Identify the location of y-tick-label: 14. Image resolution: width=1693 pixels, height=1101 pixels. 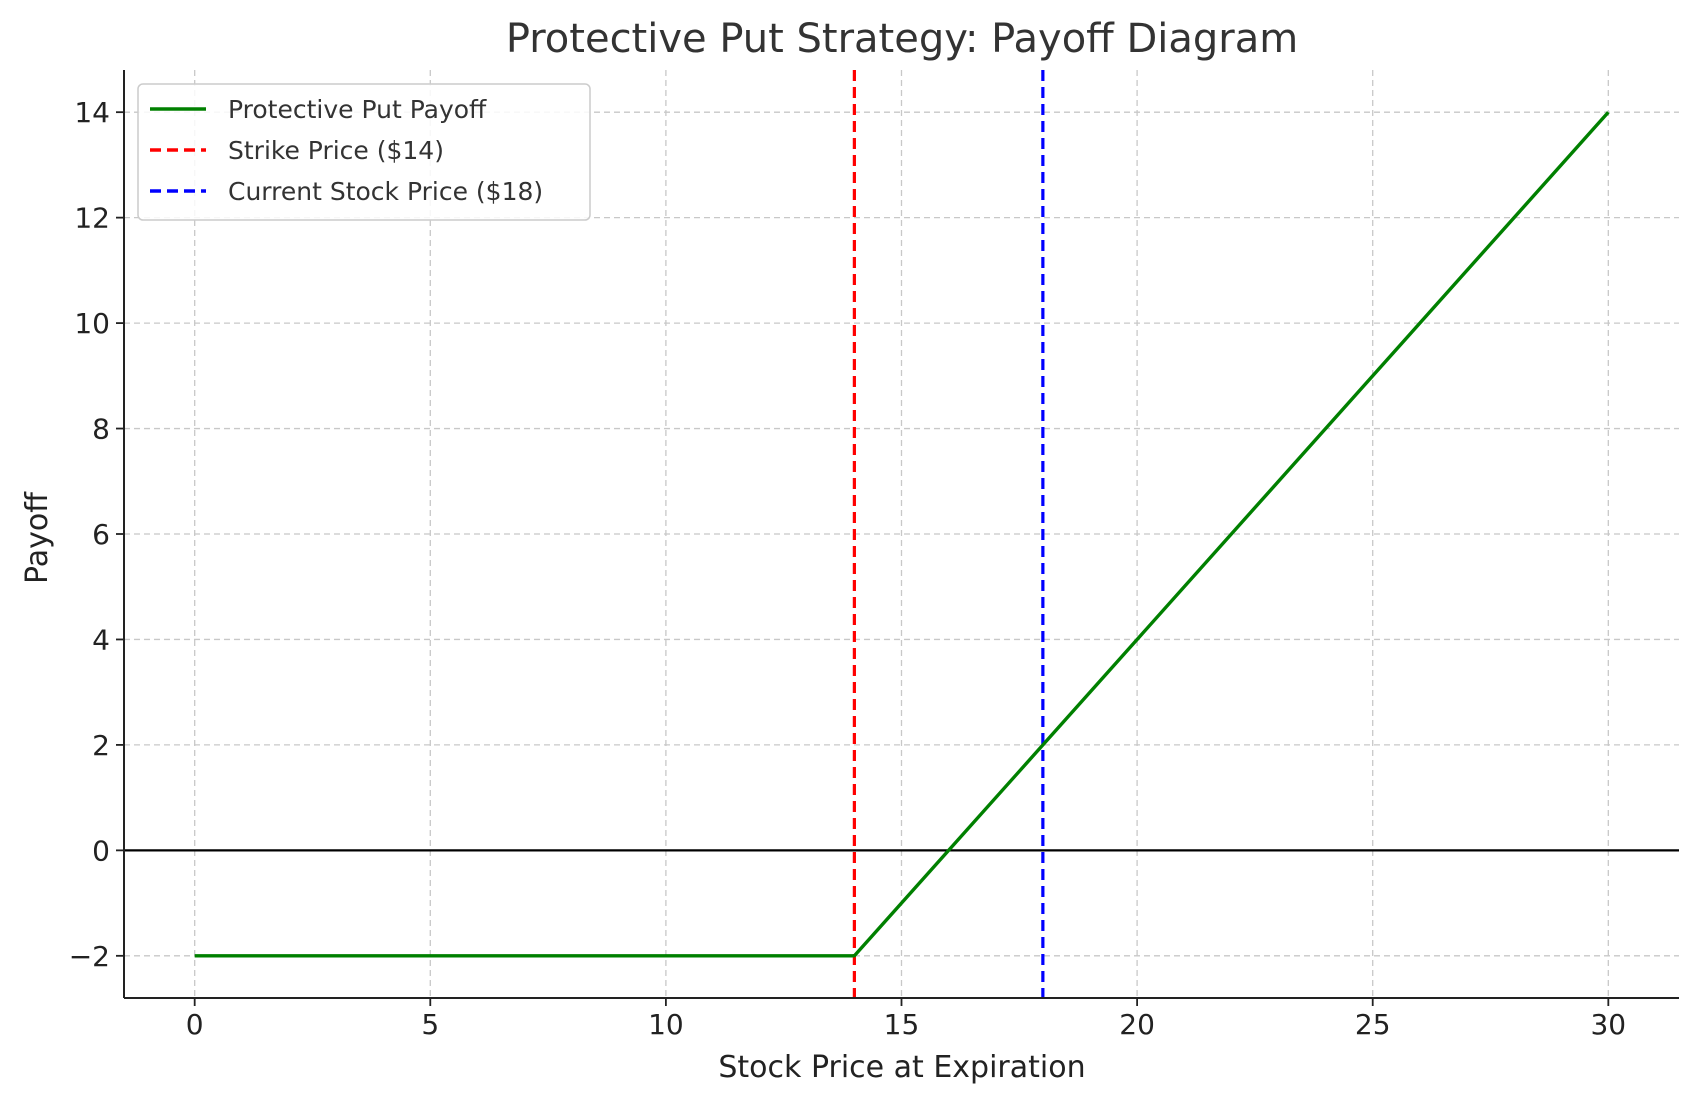
(92, 112).